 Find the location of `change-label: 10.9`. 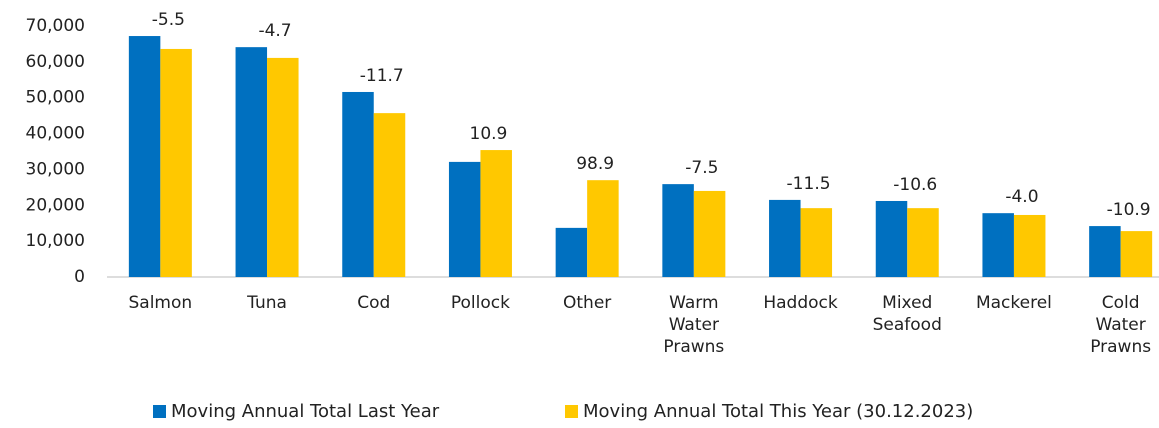

change-label: 10.9 is located at coordinates (489, 134).